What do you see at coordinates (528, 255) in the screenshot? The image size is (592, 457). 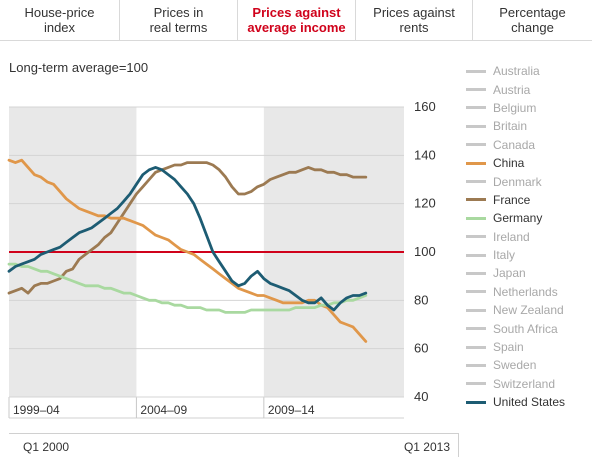 I see `legend-item: Italy` at bounding box center [528, 255].